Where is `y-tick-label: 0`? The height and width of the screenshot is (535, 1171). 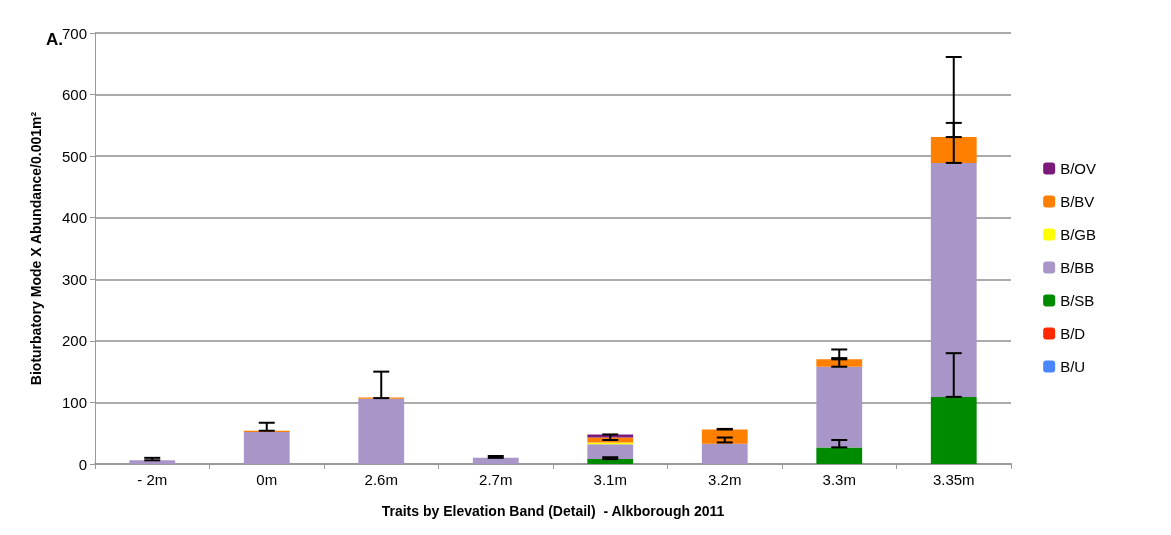
y-tick-label: 0 is located at coordinates (82, 464).